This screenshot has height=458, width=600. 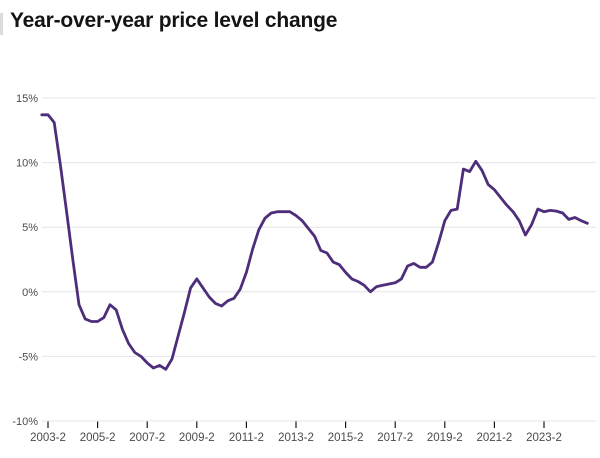 What do you see at coordinates (296, 438) in the screenshot?
I see `x-axis-label: 2013-2` at bounding box center [296, 438].